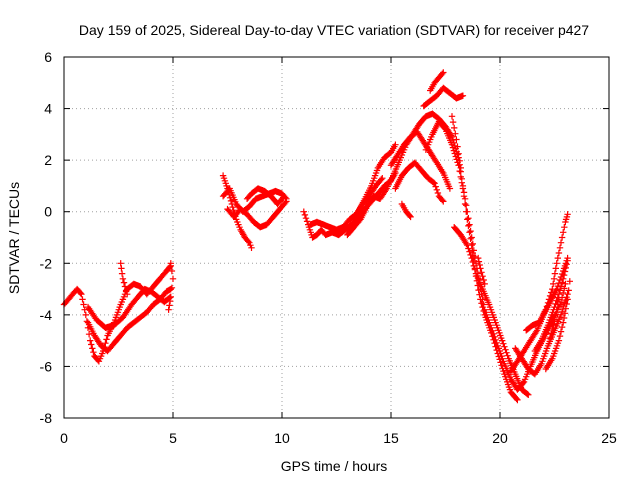 The height and width of the screenshot is (480, 640). Describe the element at coordinates (46, 315) in the screenshot. I see `y-tick-label: -4` at that location.